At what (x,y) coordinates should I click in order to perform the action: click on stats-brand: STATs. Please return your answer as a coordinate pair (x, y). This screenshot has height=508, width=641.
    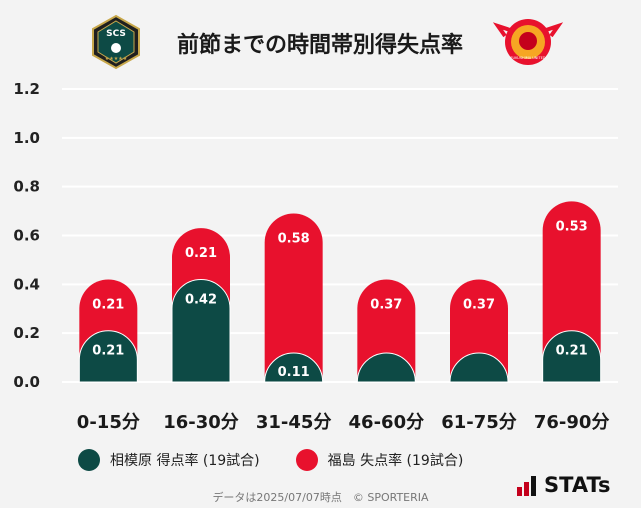
    Looking at the image, I should click on (563, 485).